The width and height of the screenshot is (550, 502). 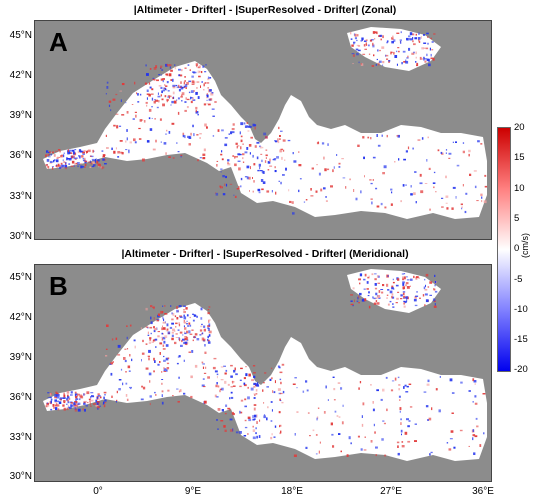 What do you see at coordinates (20, 437) in the screenshot?
I see `lat-label-b-33: 33°N` at bounding box center [20, 437].